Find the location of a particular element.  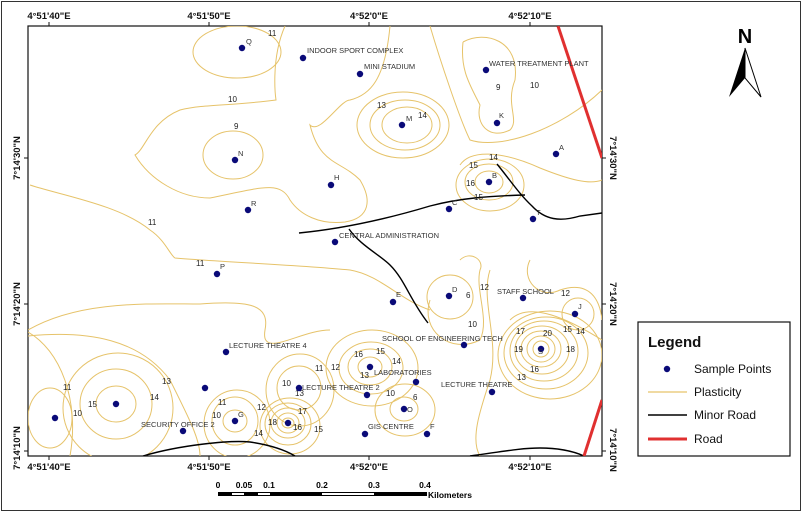

point-label: SCHOOL OF ENGINEERING TECH is located at coordinates (442, 338).